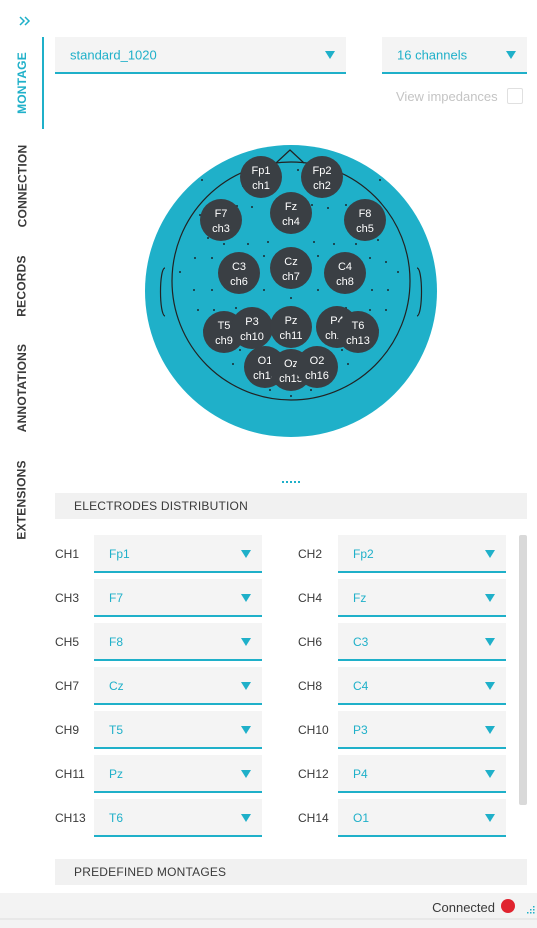 This screenshot has height=928, width=537. Describe the element at coordinates (419, 292) in the screenshot. I see `right-ear` at that location.